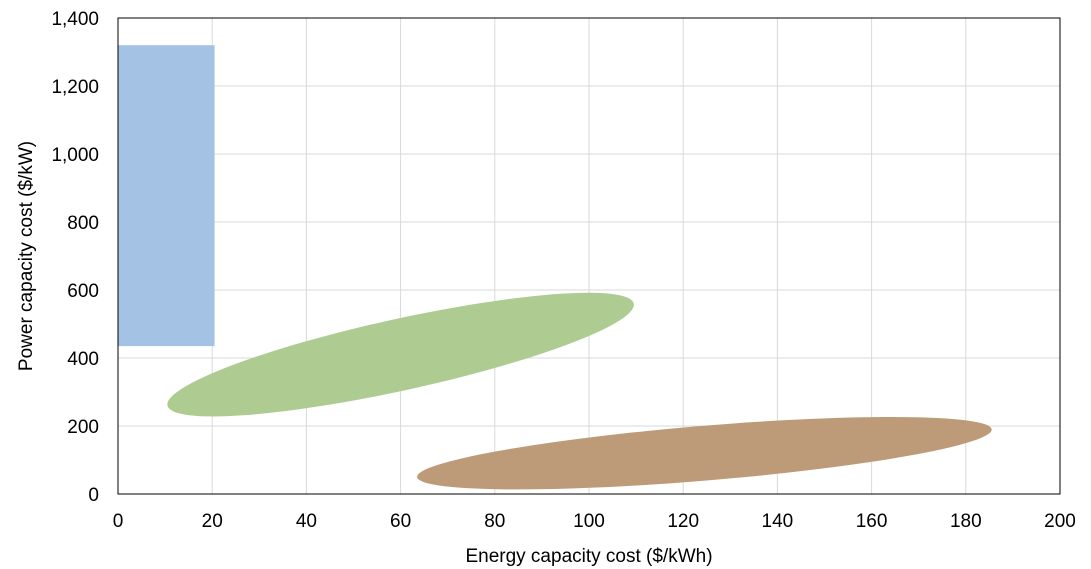 Image resolution: width=1091 pixels, height=569 pixels. What do you see at coordinates (400, 521) in the screenshot?
I see `x-tick-label: 60` at bounding box center [400, 521].